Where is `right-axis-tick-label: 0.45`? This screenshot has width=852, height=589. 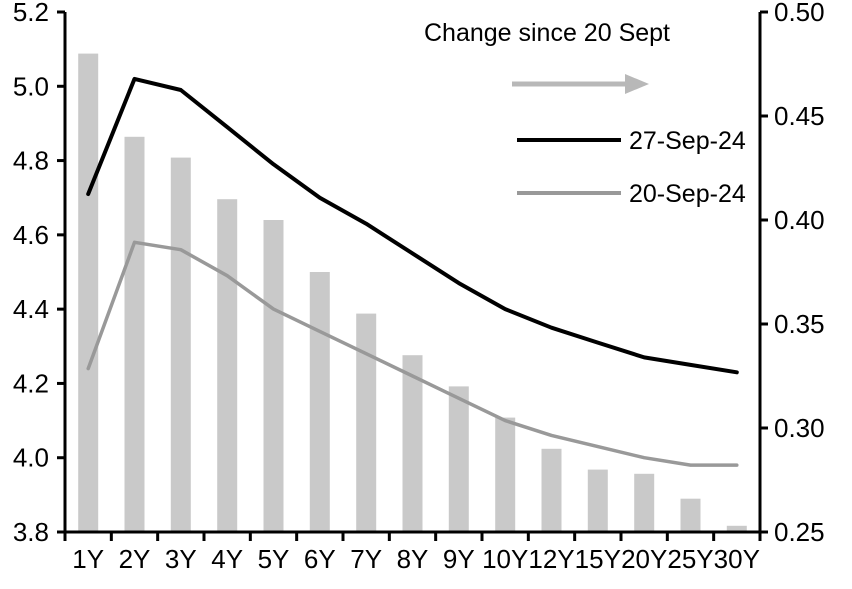
right-axis-tick-label: 0.45 is located at coordinates (799, 116).